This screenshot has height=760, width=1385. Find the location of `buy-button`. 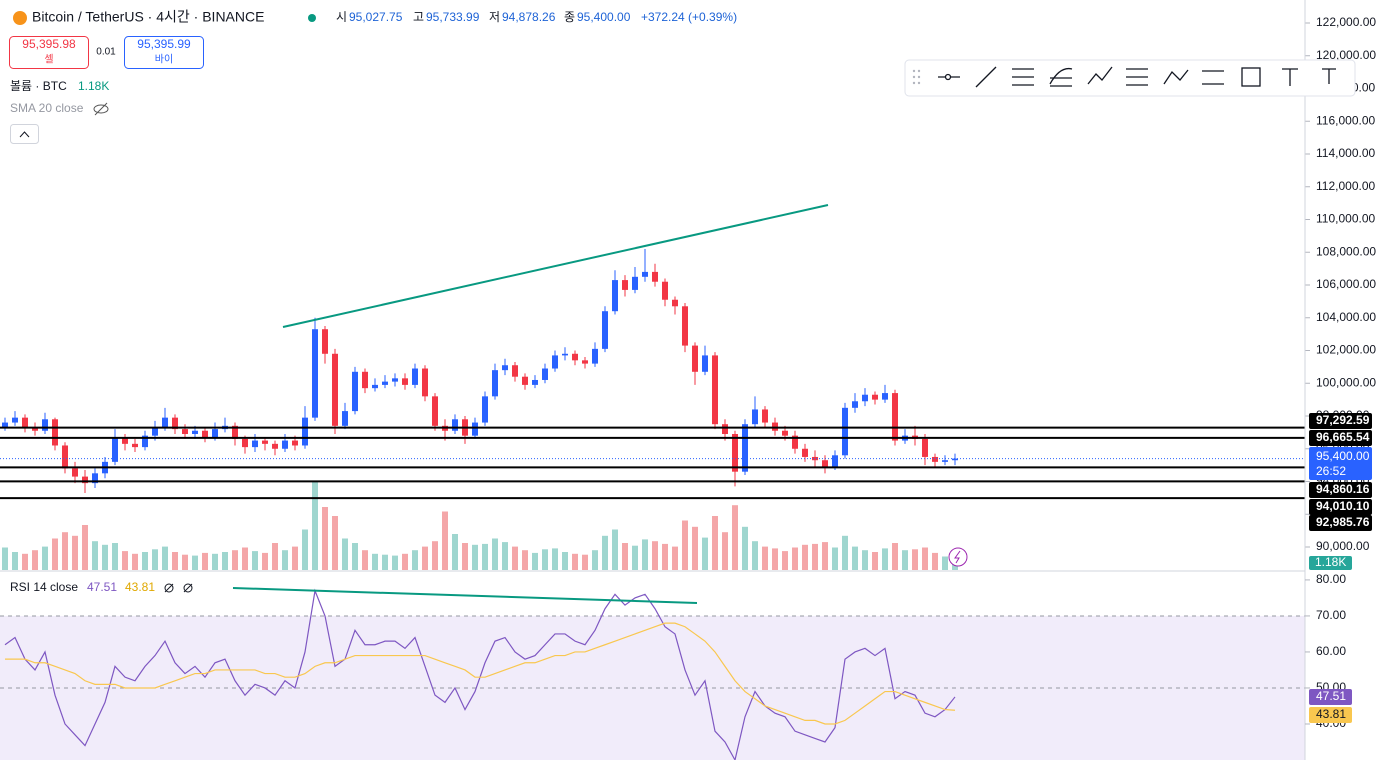

buy-button is located at coordinates (164, 52).